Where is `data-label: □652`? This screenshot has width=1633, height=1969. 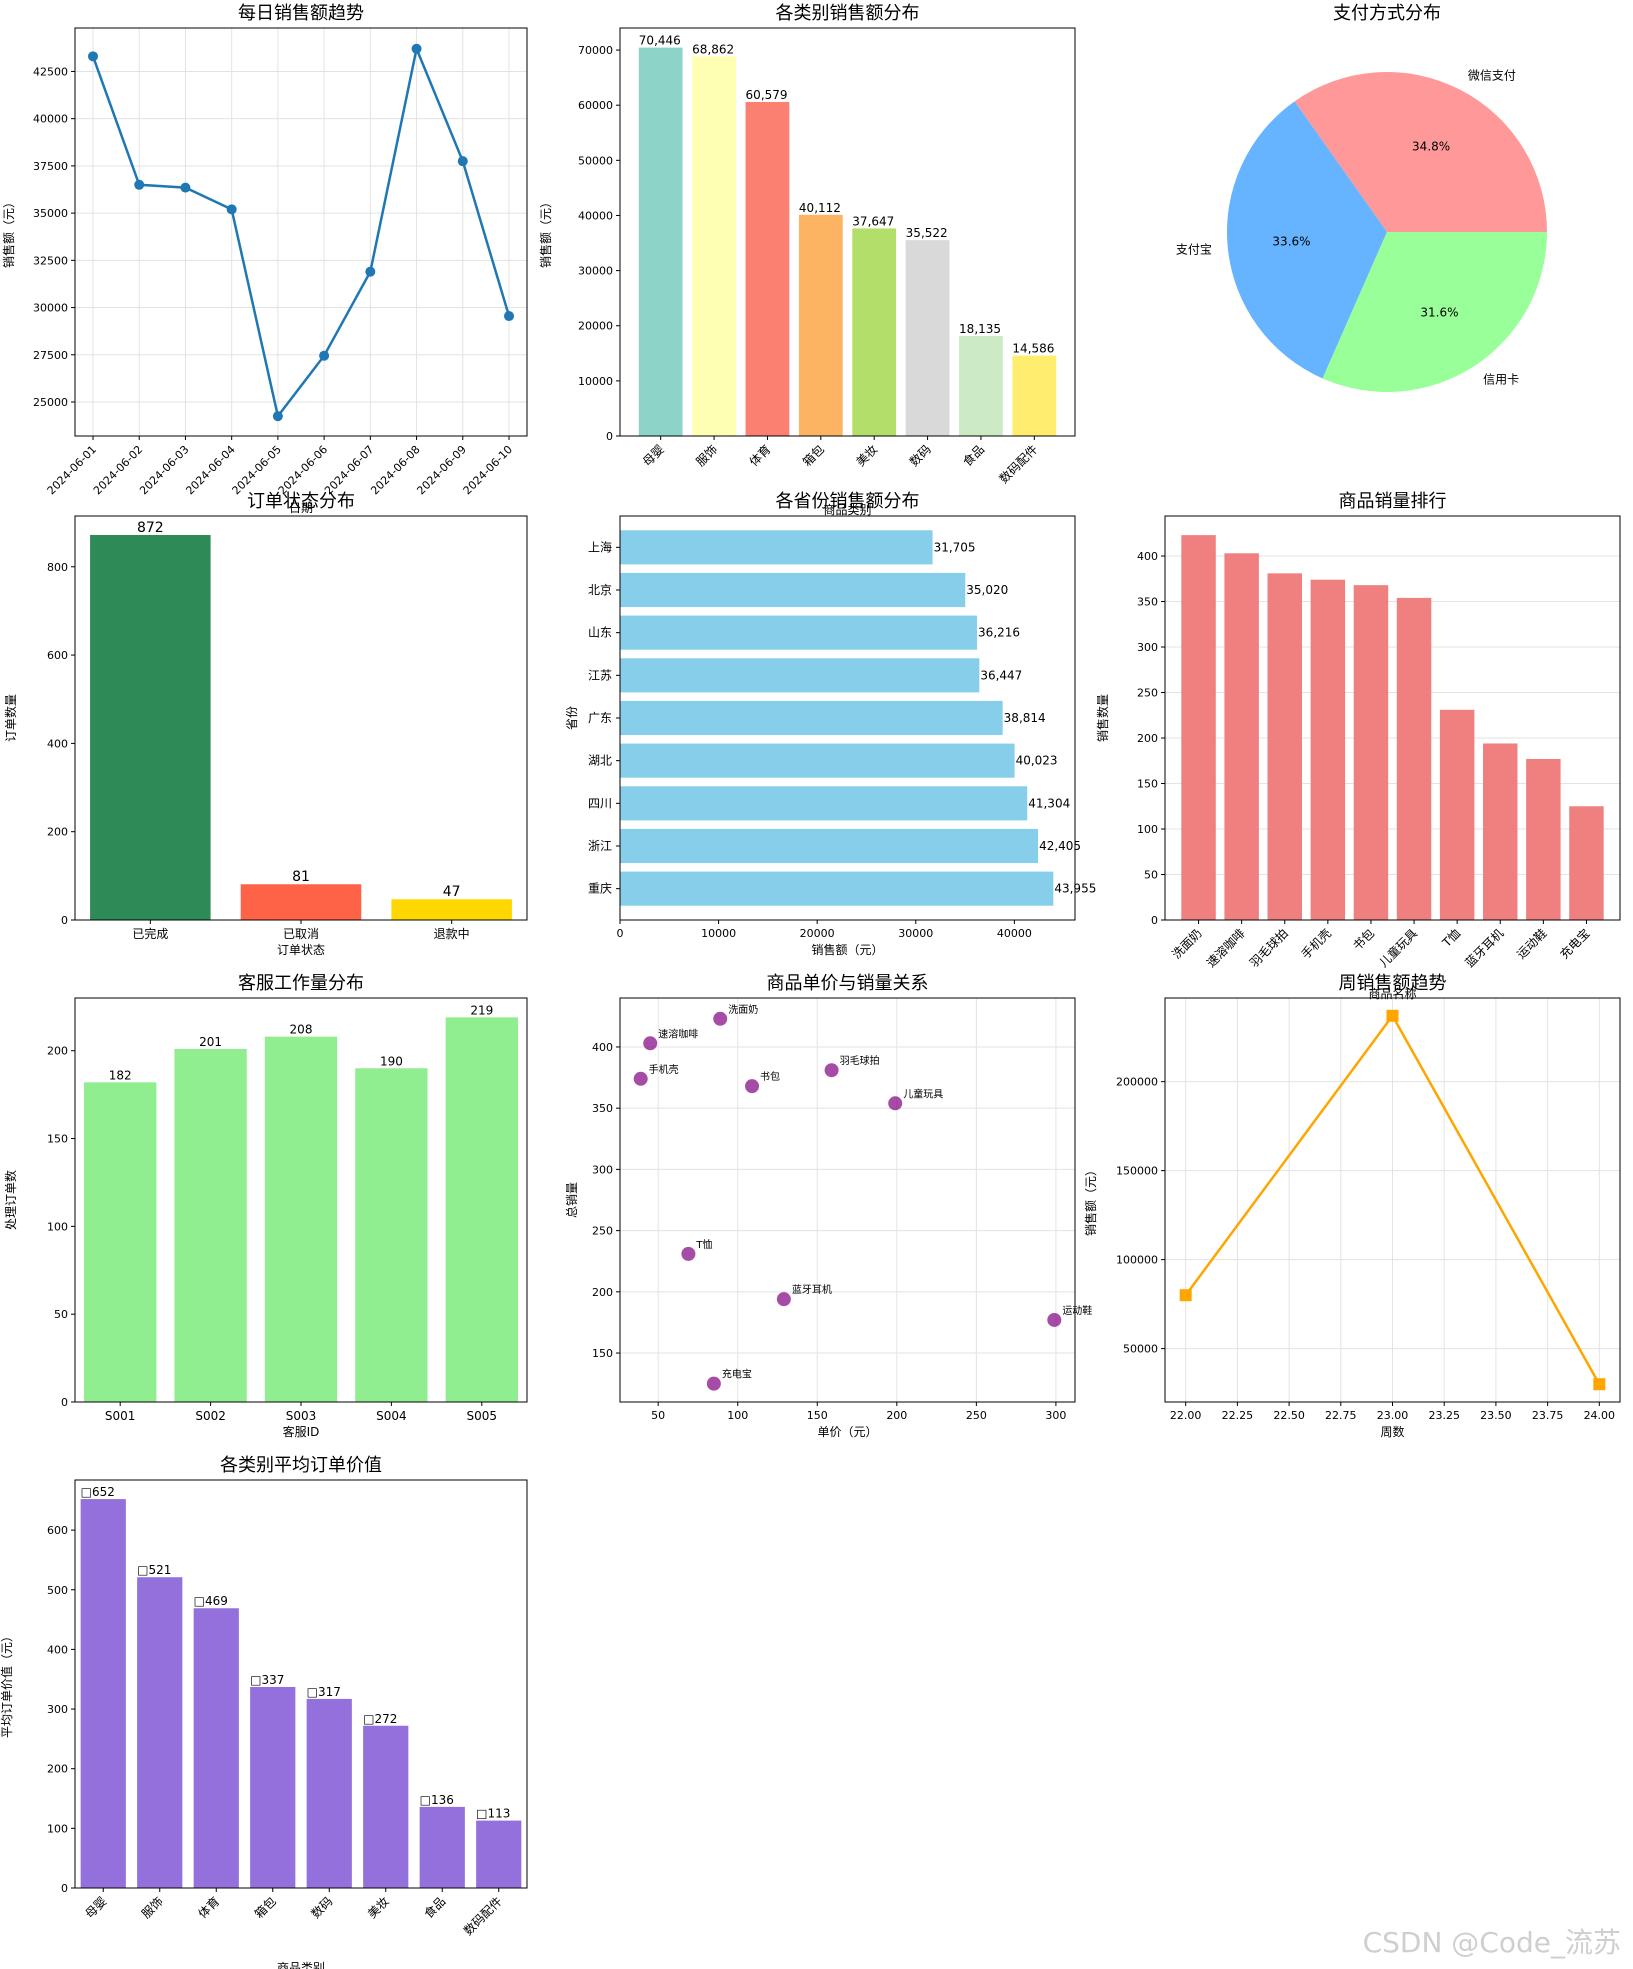 data-label: □652 is located at coordinates (98, 1492).